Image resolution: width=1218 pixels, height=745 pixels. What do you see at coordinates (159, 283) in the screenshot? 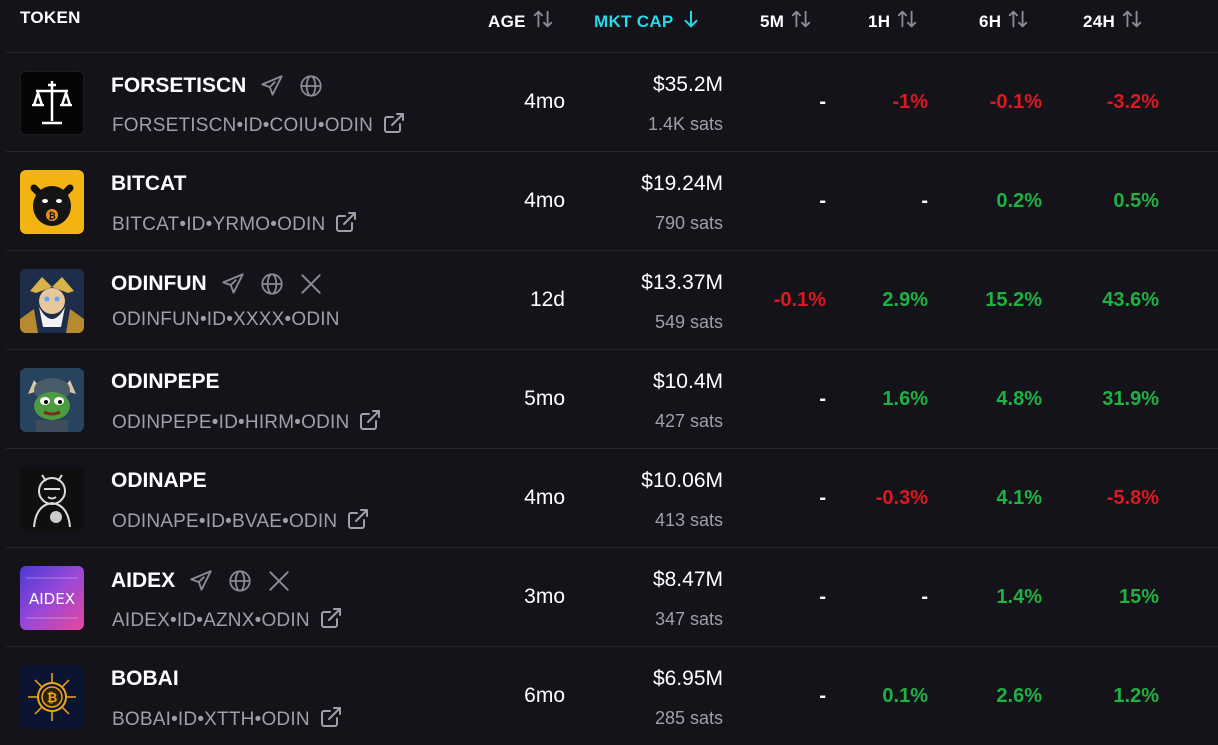
I see `token-name: ODINFUN` at bounding box center [159, 283].